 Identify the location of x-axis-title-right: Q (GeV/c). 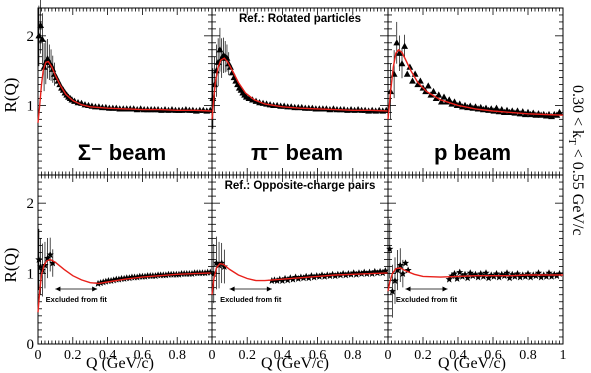
(472, 363).